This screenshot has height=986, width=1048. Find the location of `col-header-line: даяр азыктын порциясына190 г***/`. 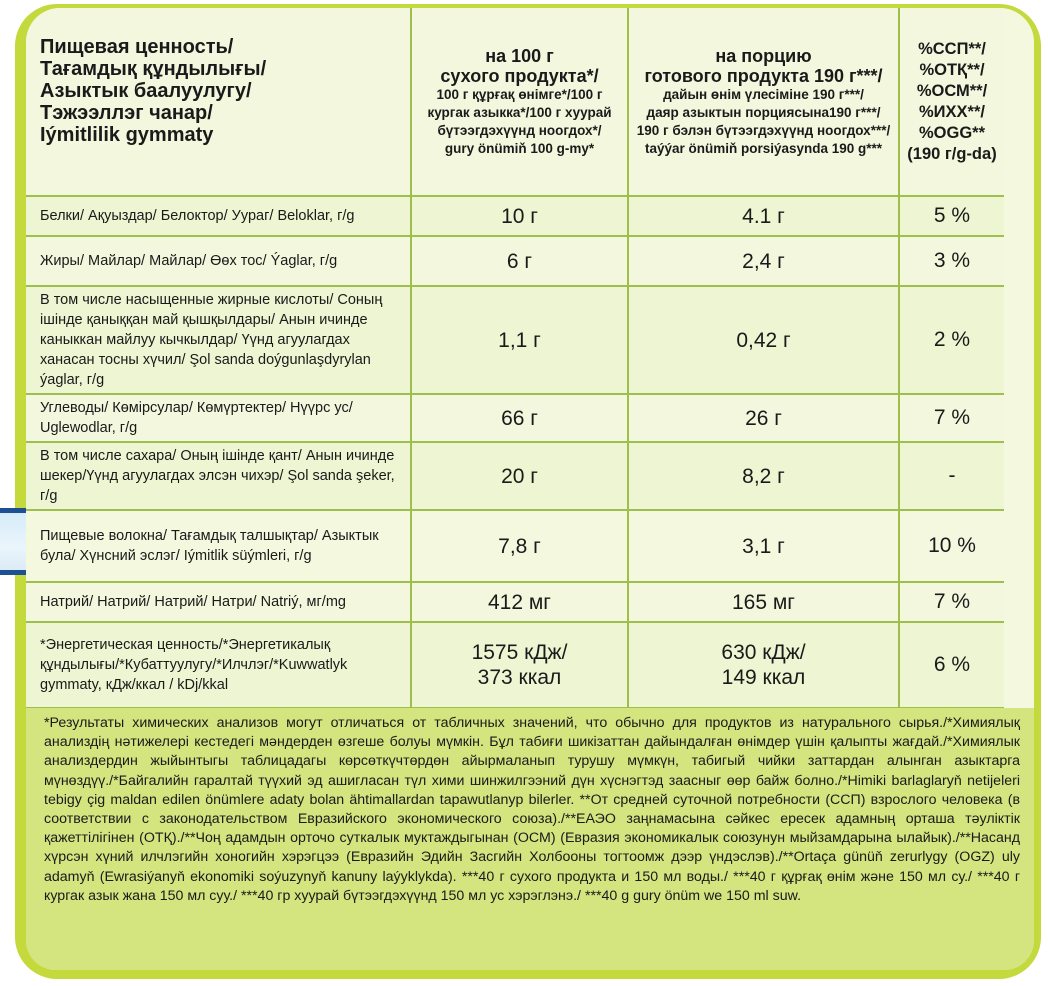

col-header-line: даяр азыктын порциясына190 г***/ is located at coordinates (763, 112).